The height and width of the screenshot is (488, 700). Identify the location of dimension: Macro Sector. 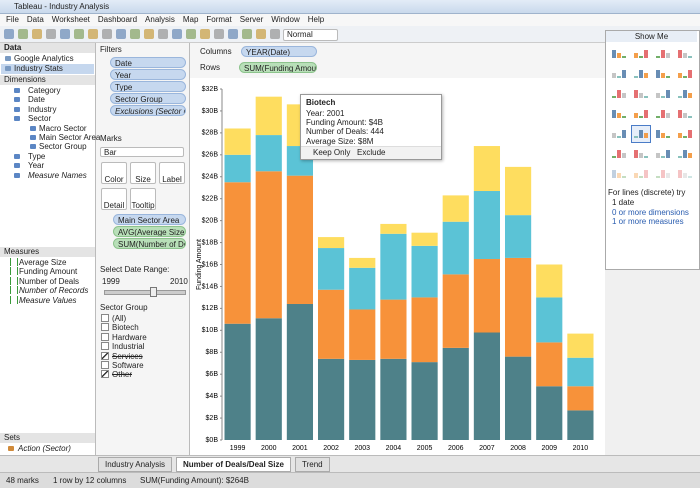
(63, 128).